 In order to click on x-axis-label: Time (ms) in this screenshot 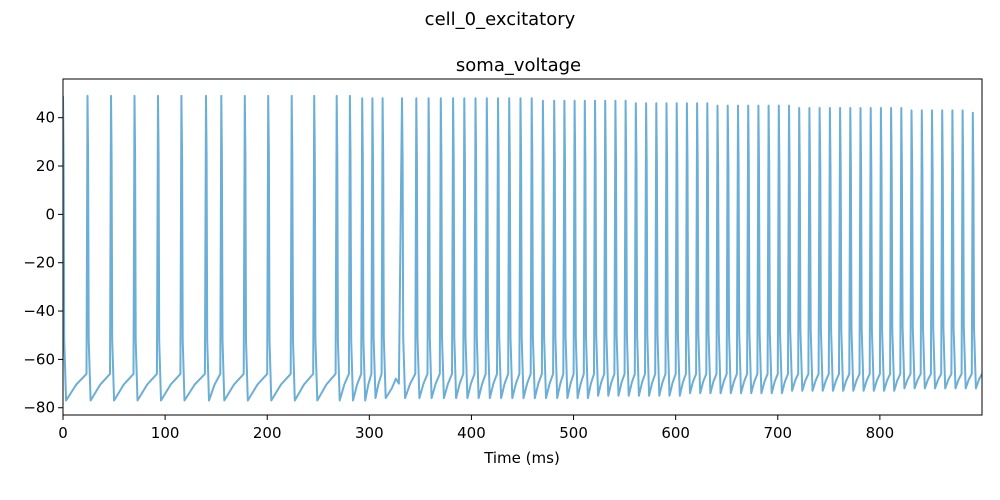, I will do `click(521, 458)`.